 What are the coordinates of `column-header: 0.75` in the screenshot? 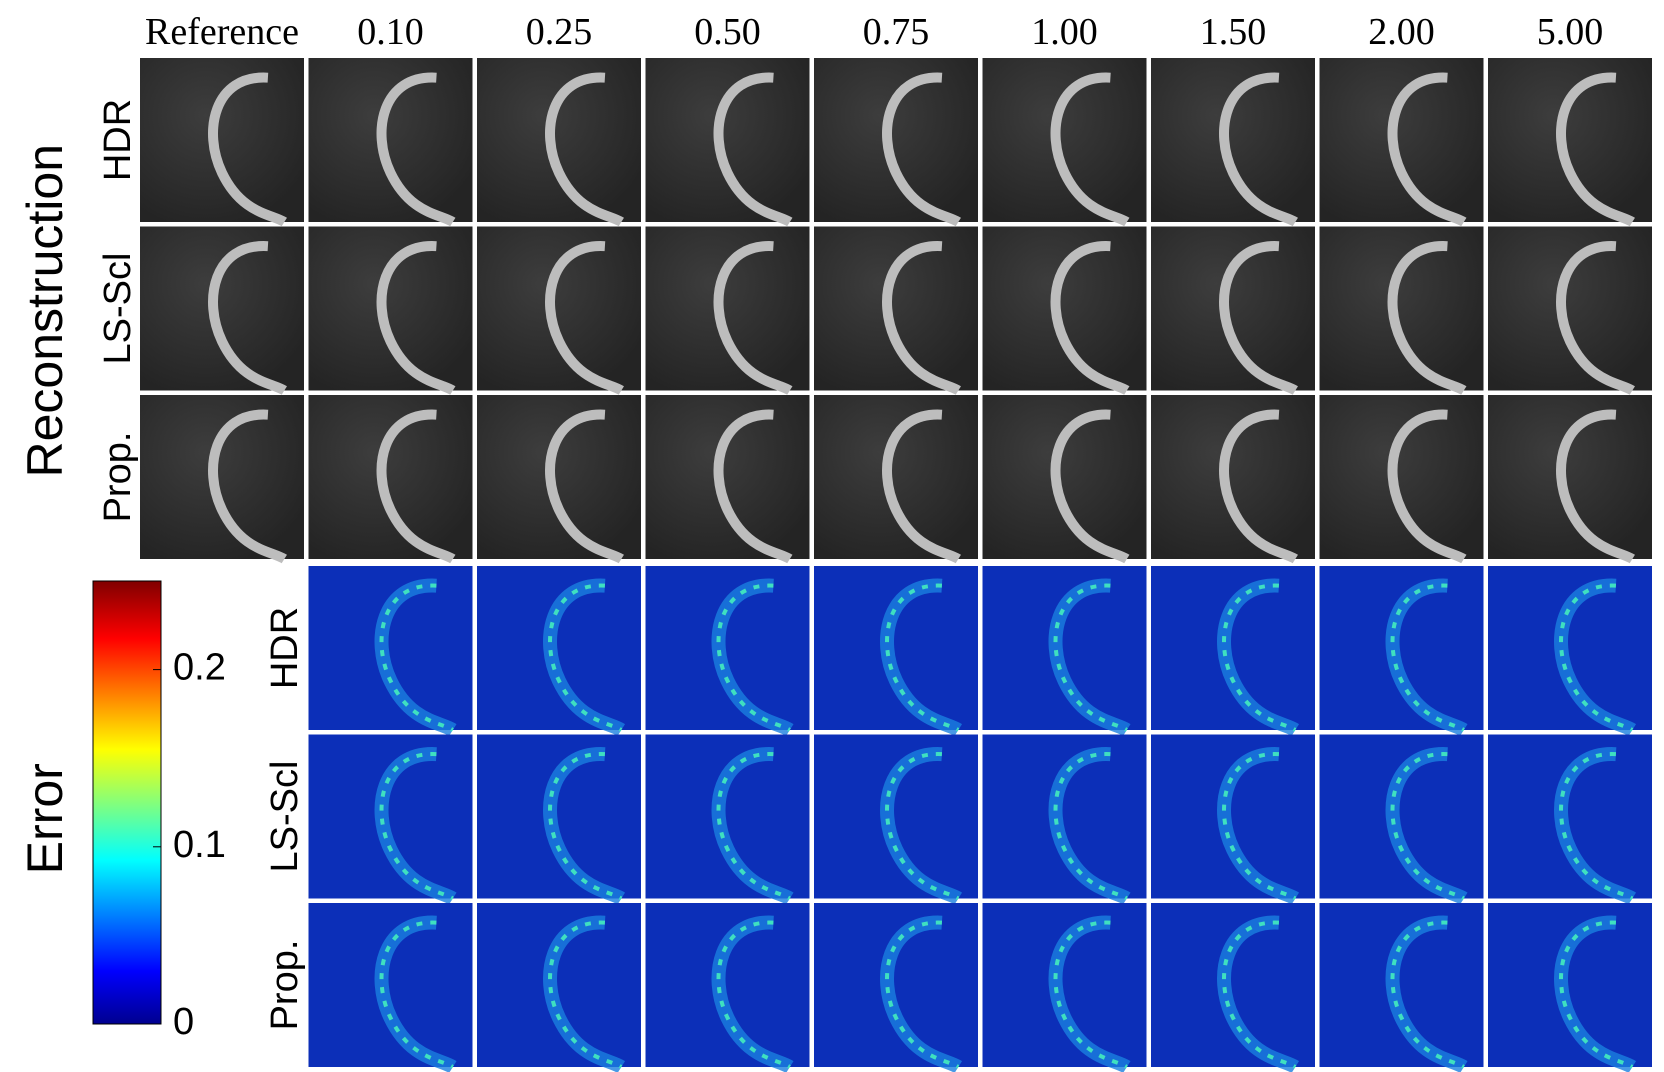 It's located at (896, 32).